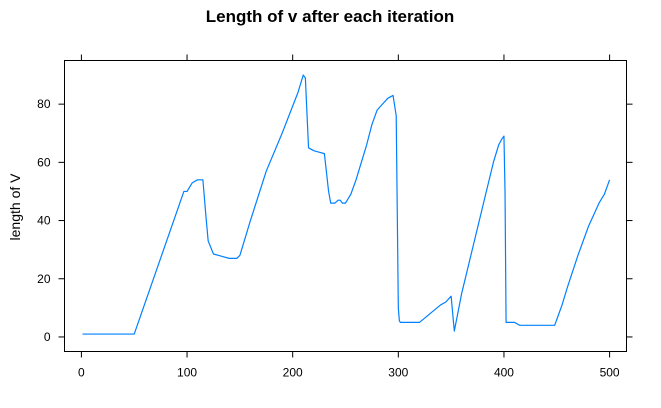 The image size is (661, 408). What do you see at coordinates (187, 373) in the screenshot?
I see `x-tick-label: 100` at bounding box center [187, 373].